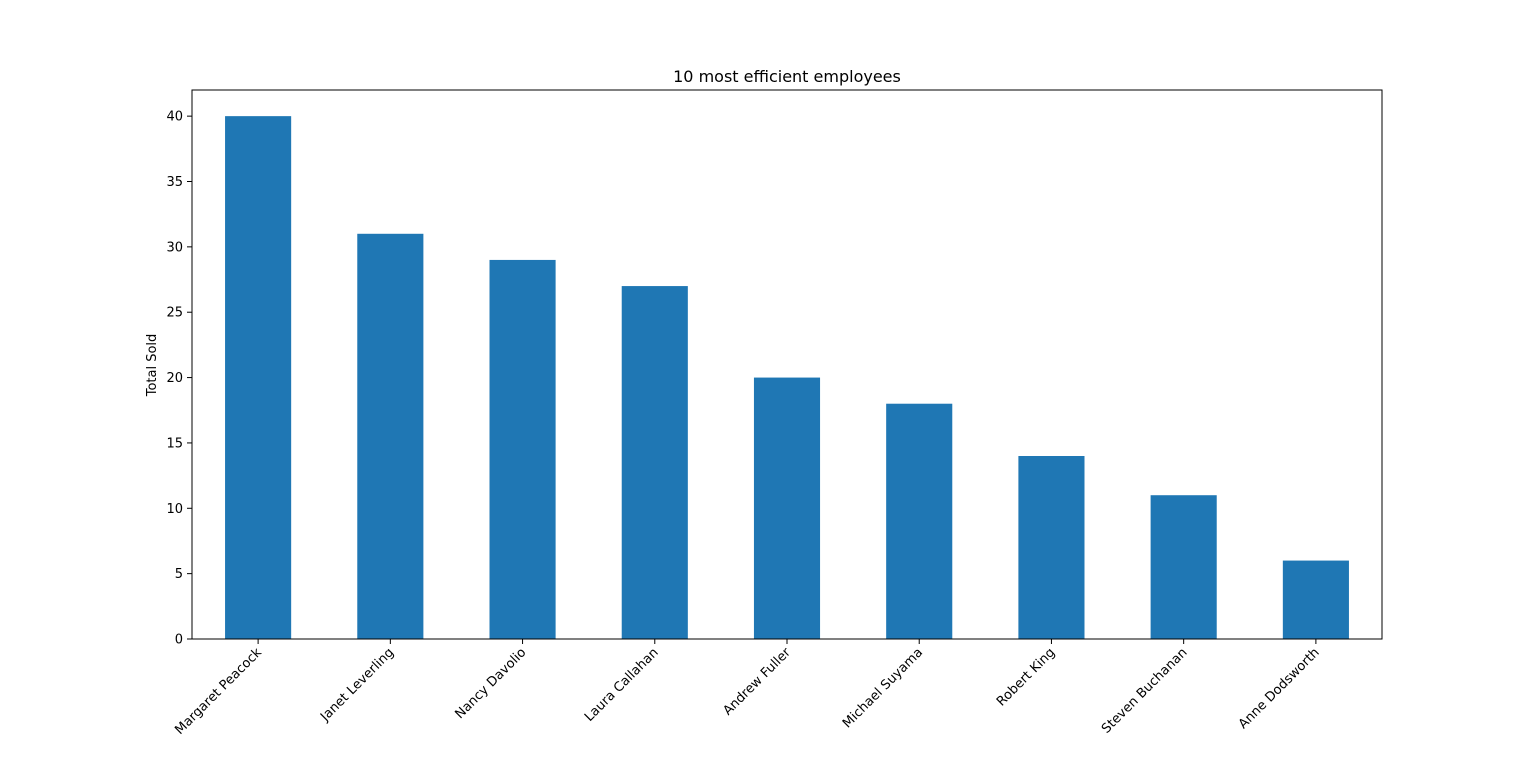  Describe the element at coordinates (174, 247) in the screenshot. I see `y-tick-label: 30` at that location.